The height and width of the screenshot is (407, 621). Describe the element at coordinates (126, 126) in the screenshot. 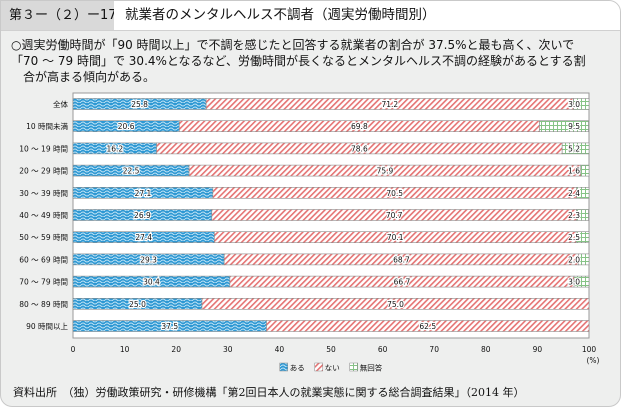

I see `value-label: 20.6` at that location.